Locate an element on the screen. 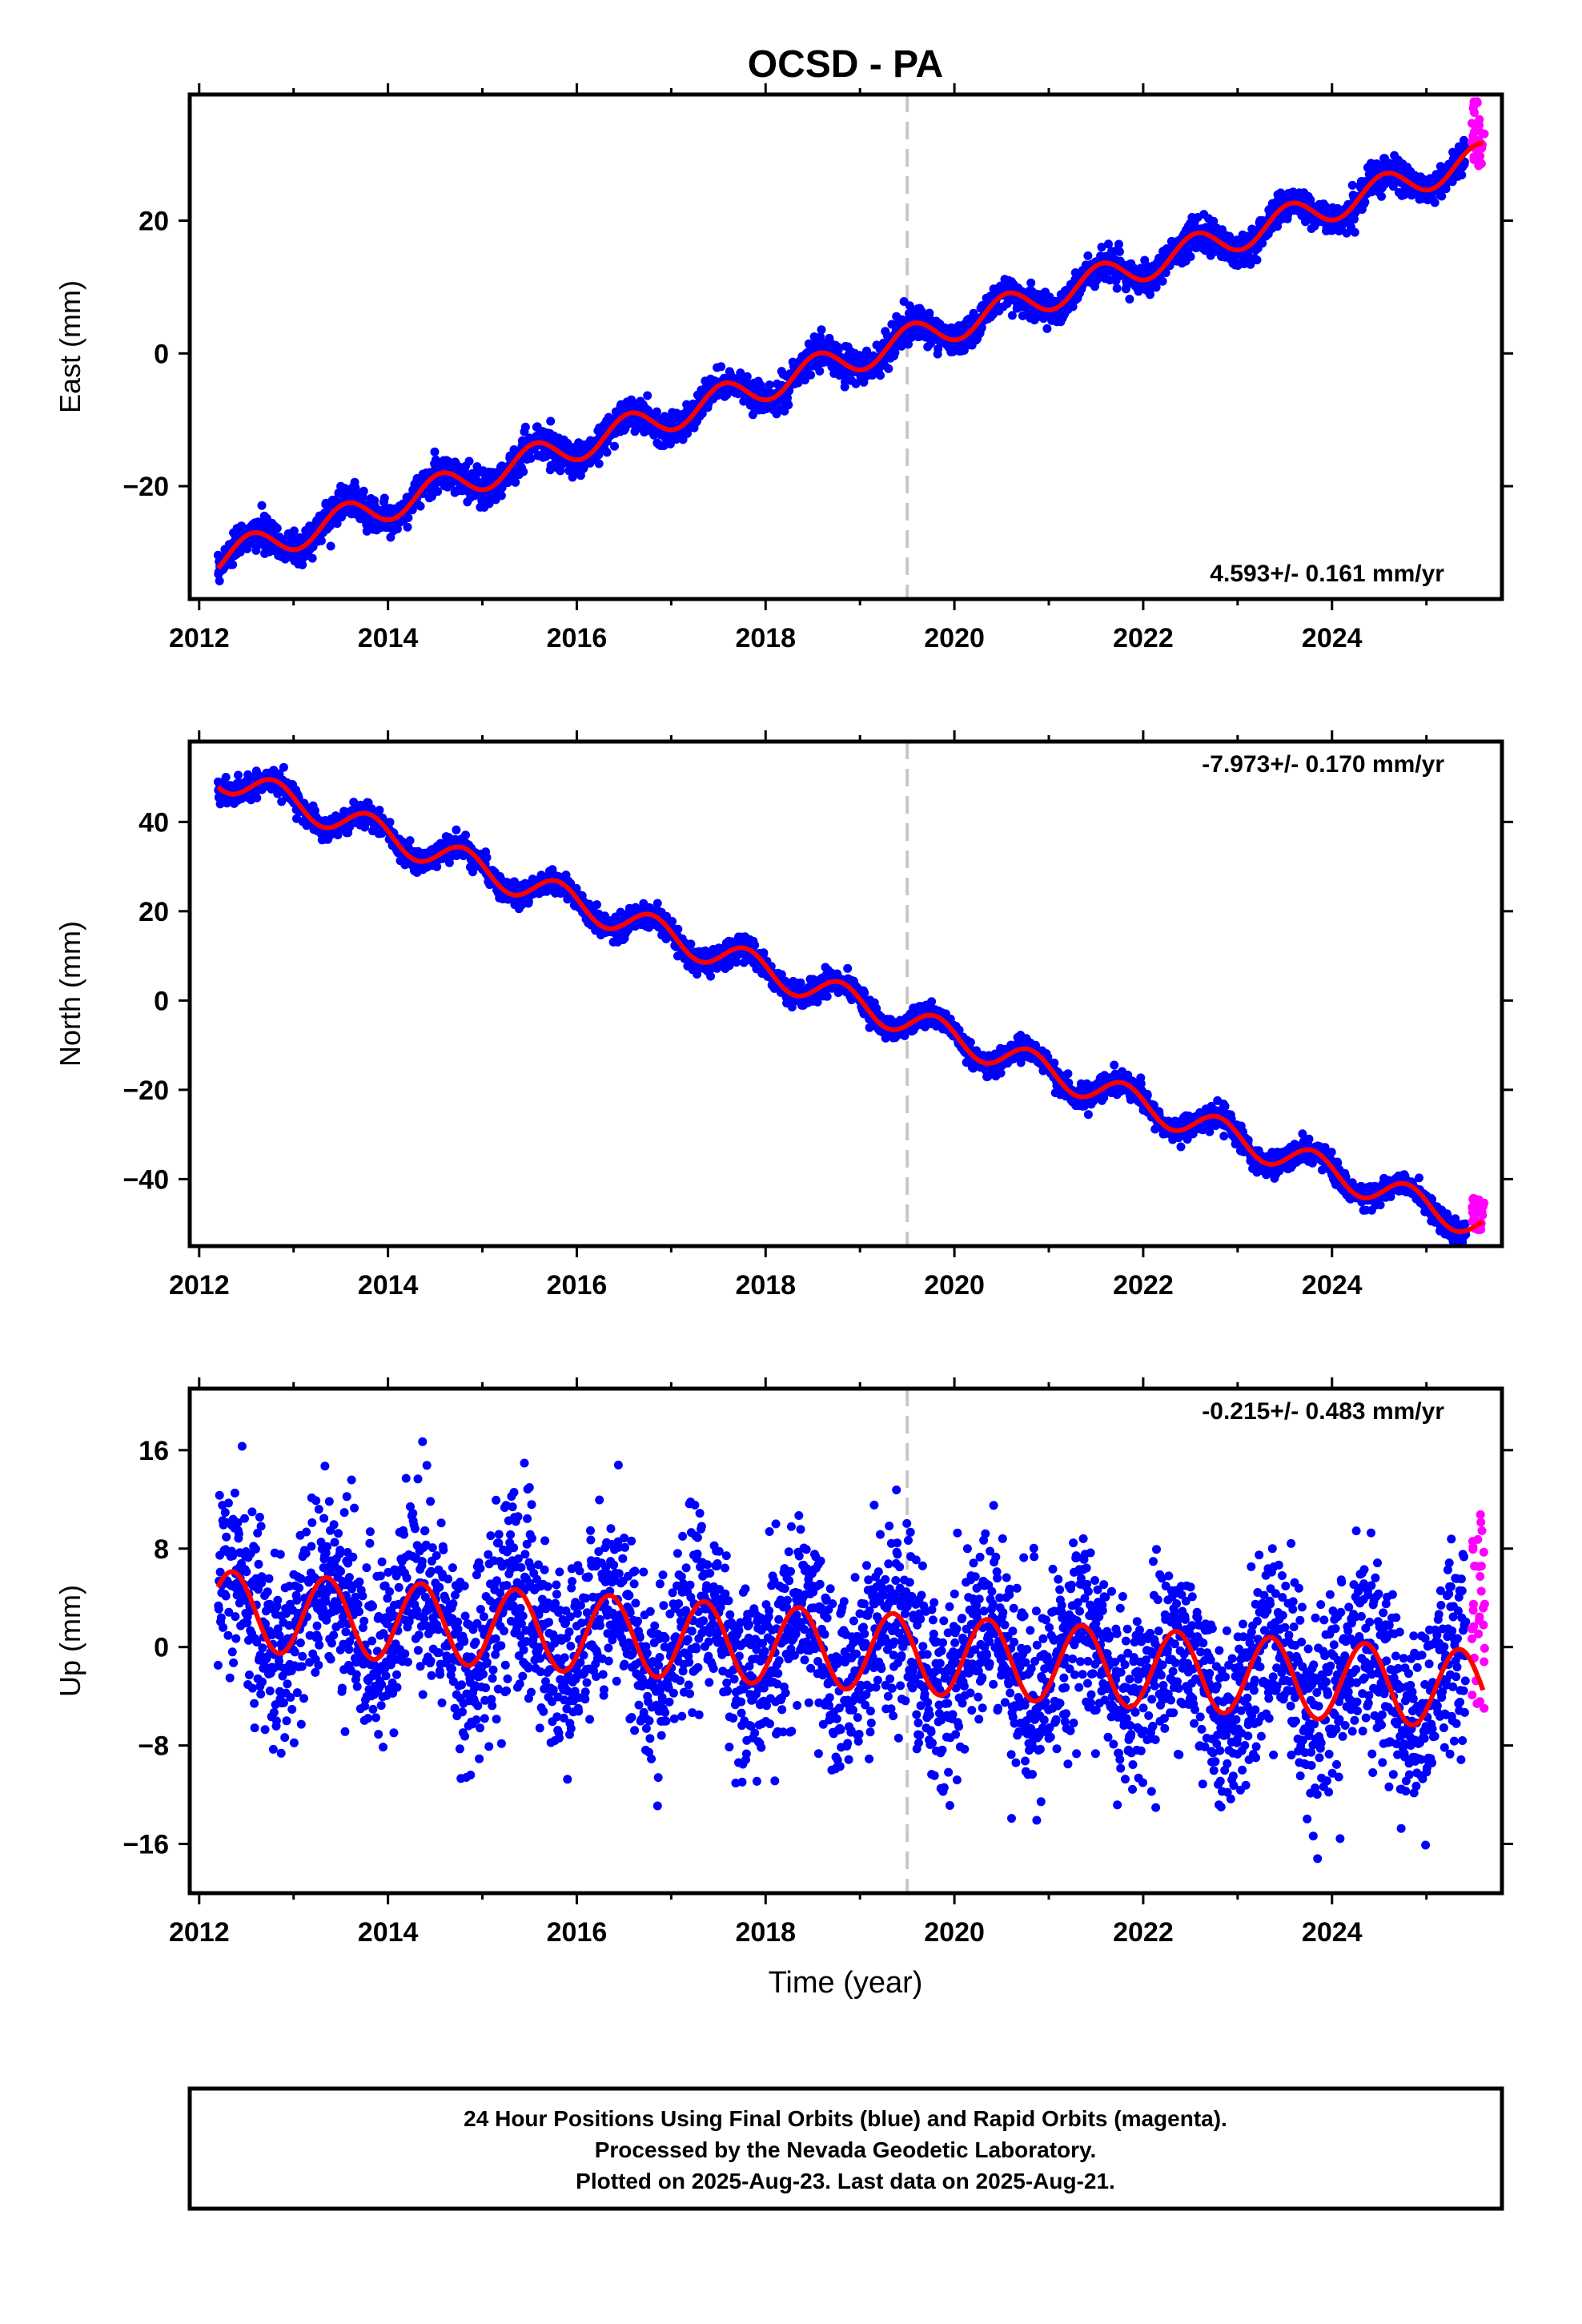 The width and height of the screenshot is (1582, 2324). x-tick-label: 2012 is located at coordinates (199, 638).